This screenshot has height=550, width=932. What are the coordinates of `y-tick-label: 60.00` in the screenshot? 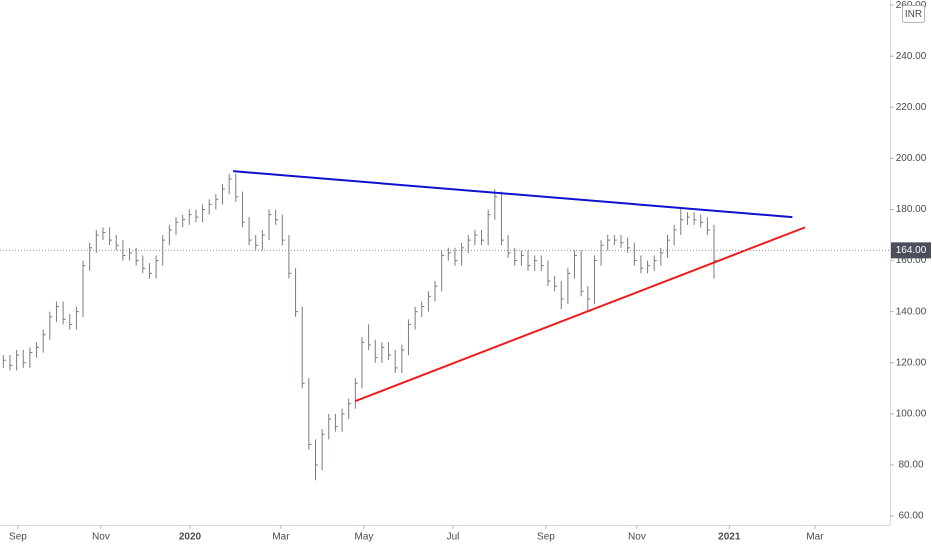 It's located at (910, 516).